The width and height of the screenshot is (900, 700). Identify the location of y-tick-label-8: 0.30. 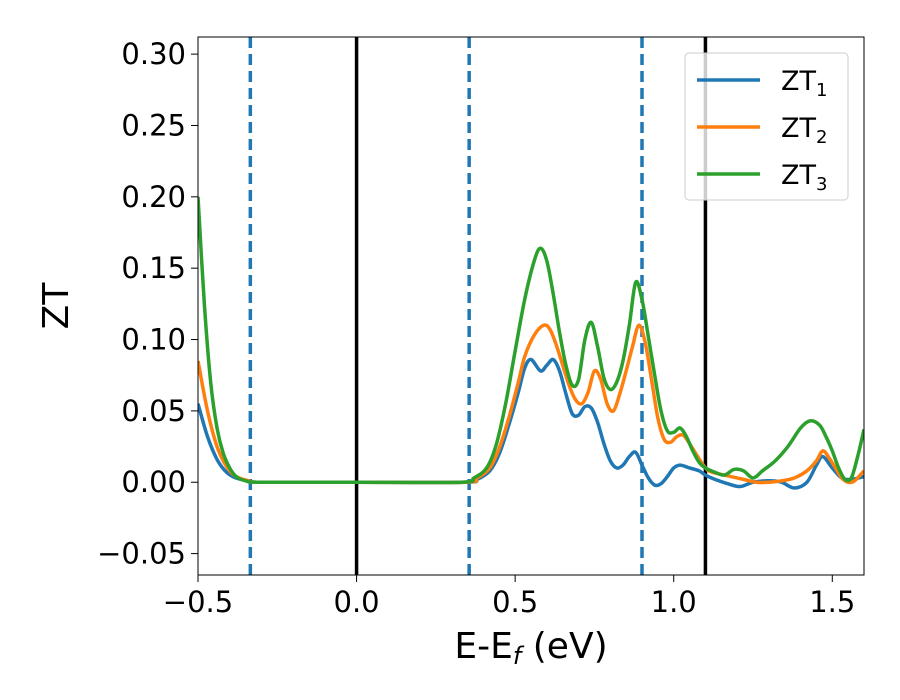
(153, 54).